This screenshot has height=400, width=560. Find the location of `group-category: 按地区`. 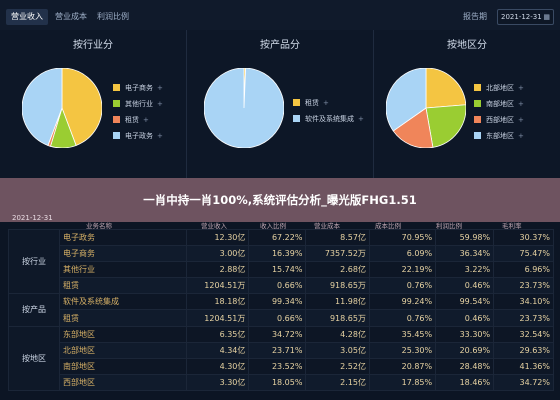

group-category: 按地区 is located at coordinates (34, 358).